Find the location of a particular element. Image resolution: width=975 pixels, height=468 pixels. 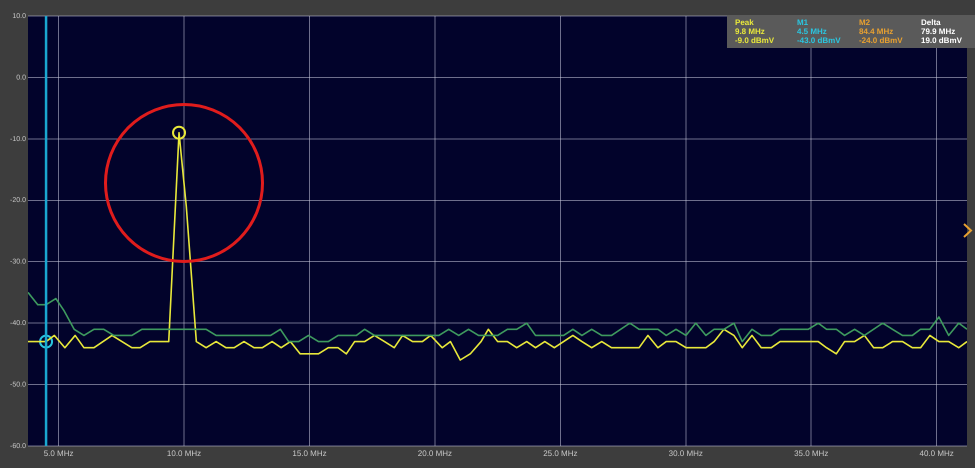

annotation: 79.9 MHz is located at coordinates (938, 31).